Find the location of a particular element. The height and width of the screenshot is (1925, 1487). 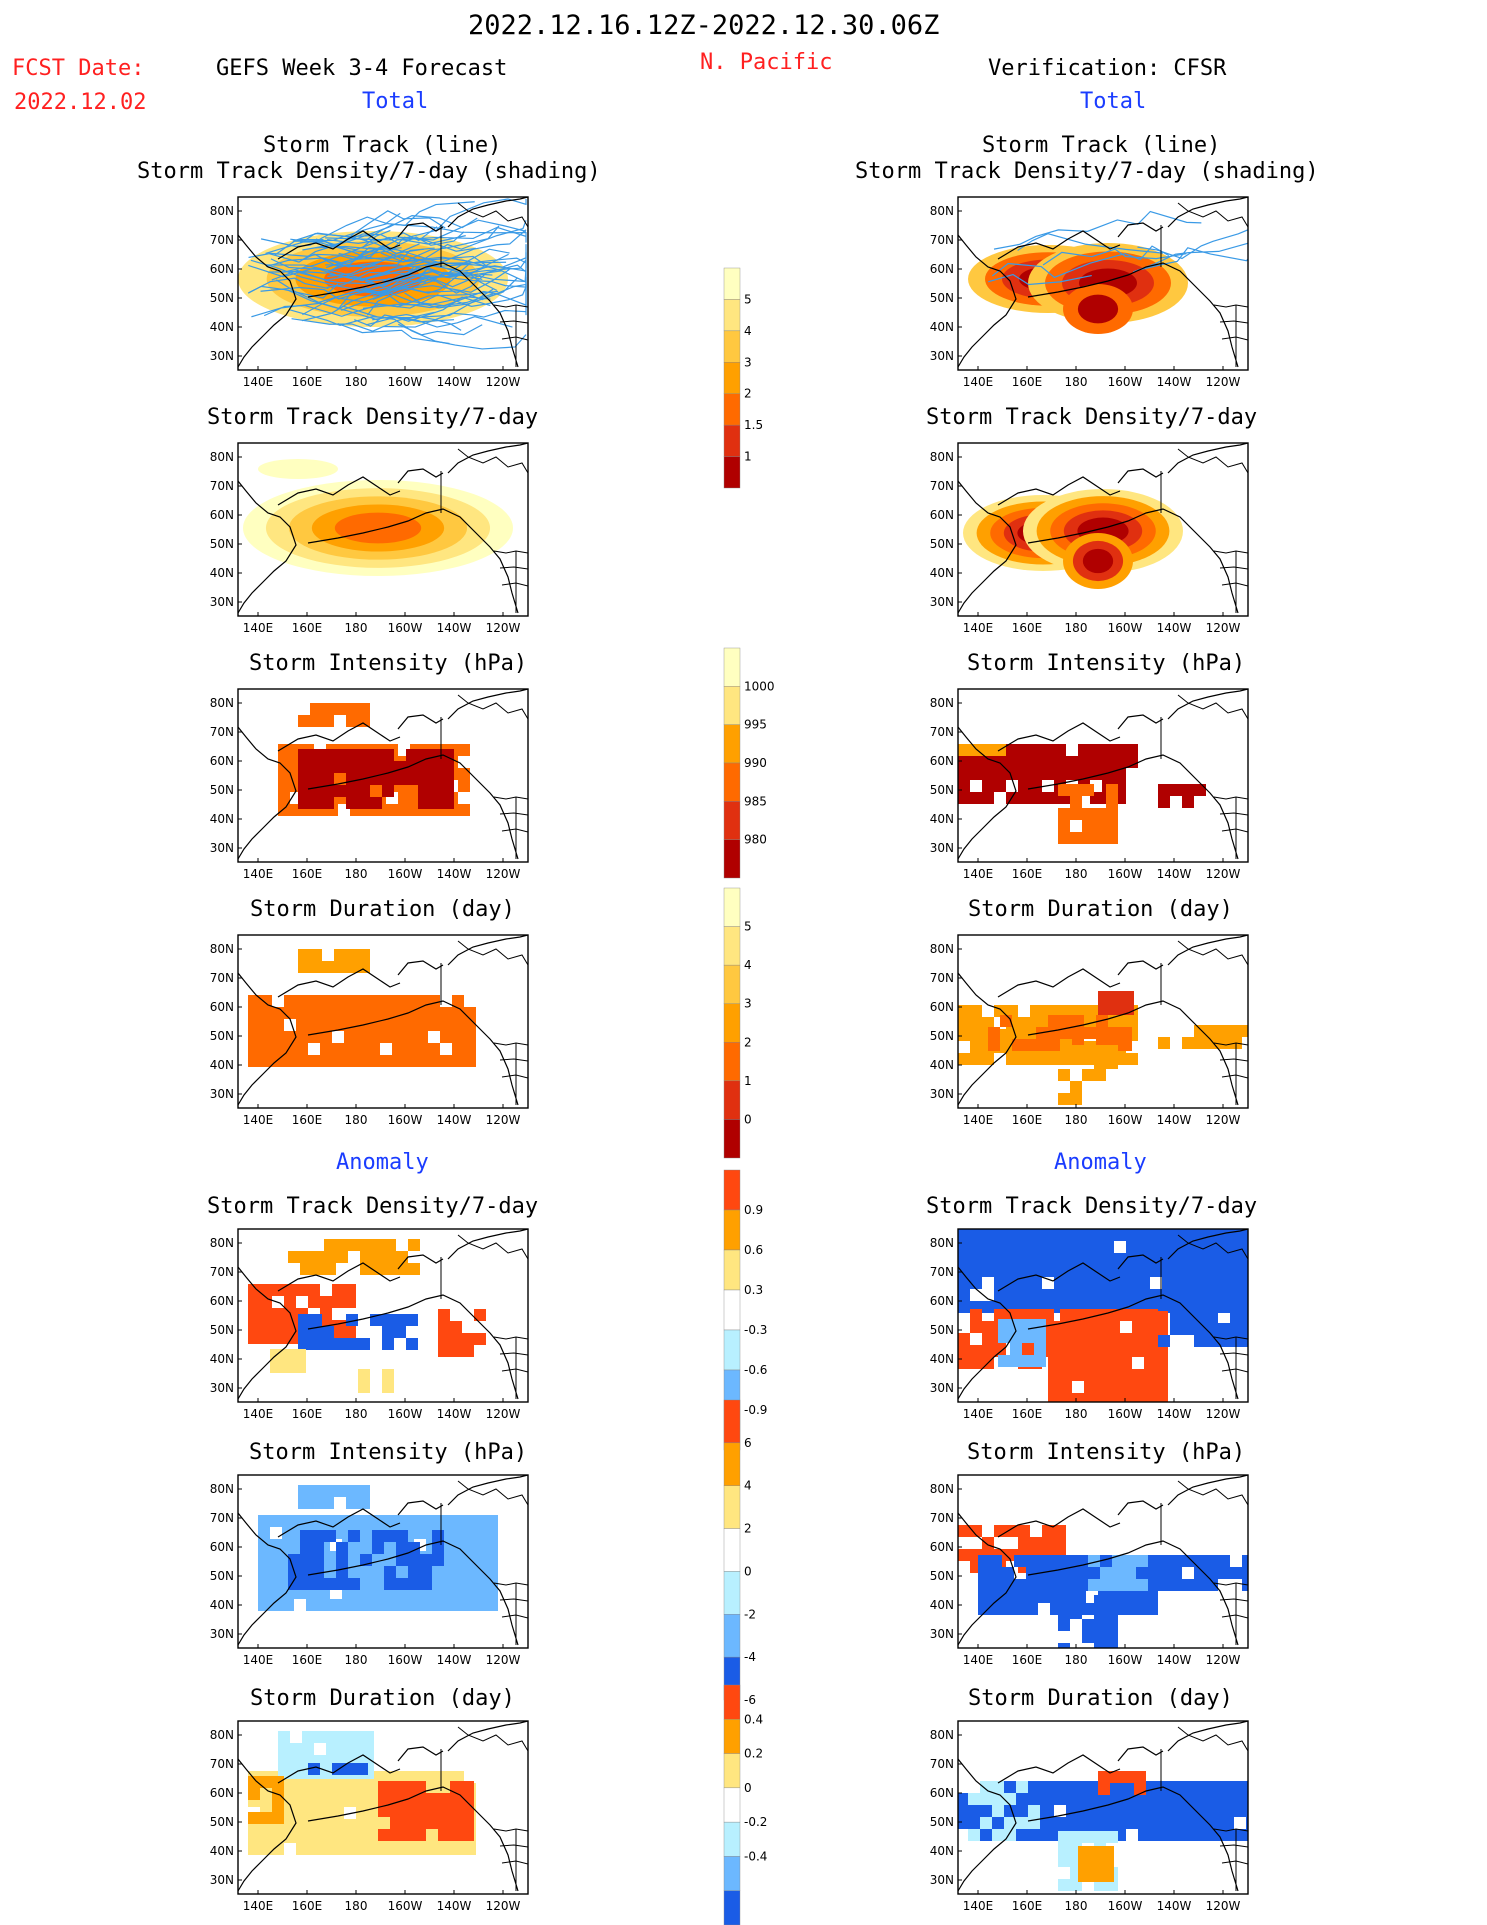

lon-tick-label: 160E is located at coordinates (1027, 1120).